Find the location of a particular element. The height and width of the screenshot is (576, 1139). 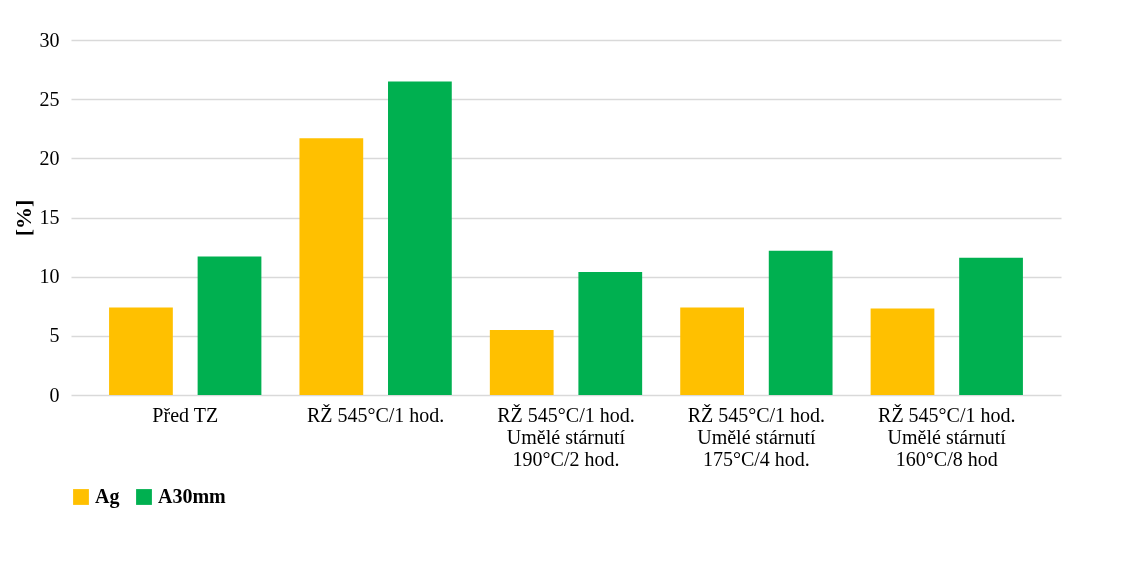

x-tick-label: RŽ 545°C/1 hod. Umělé stárnutí 175°C/4 hod. is located at coordinates (756, 436).